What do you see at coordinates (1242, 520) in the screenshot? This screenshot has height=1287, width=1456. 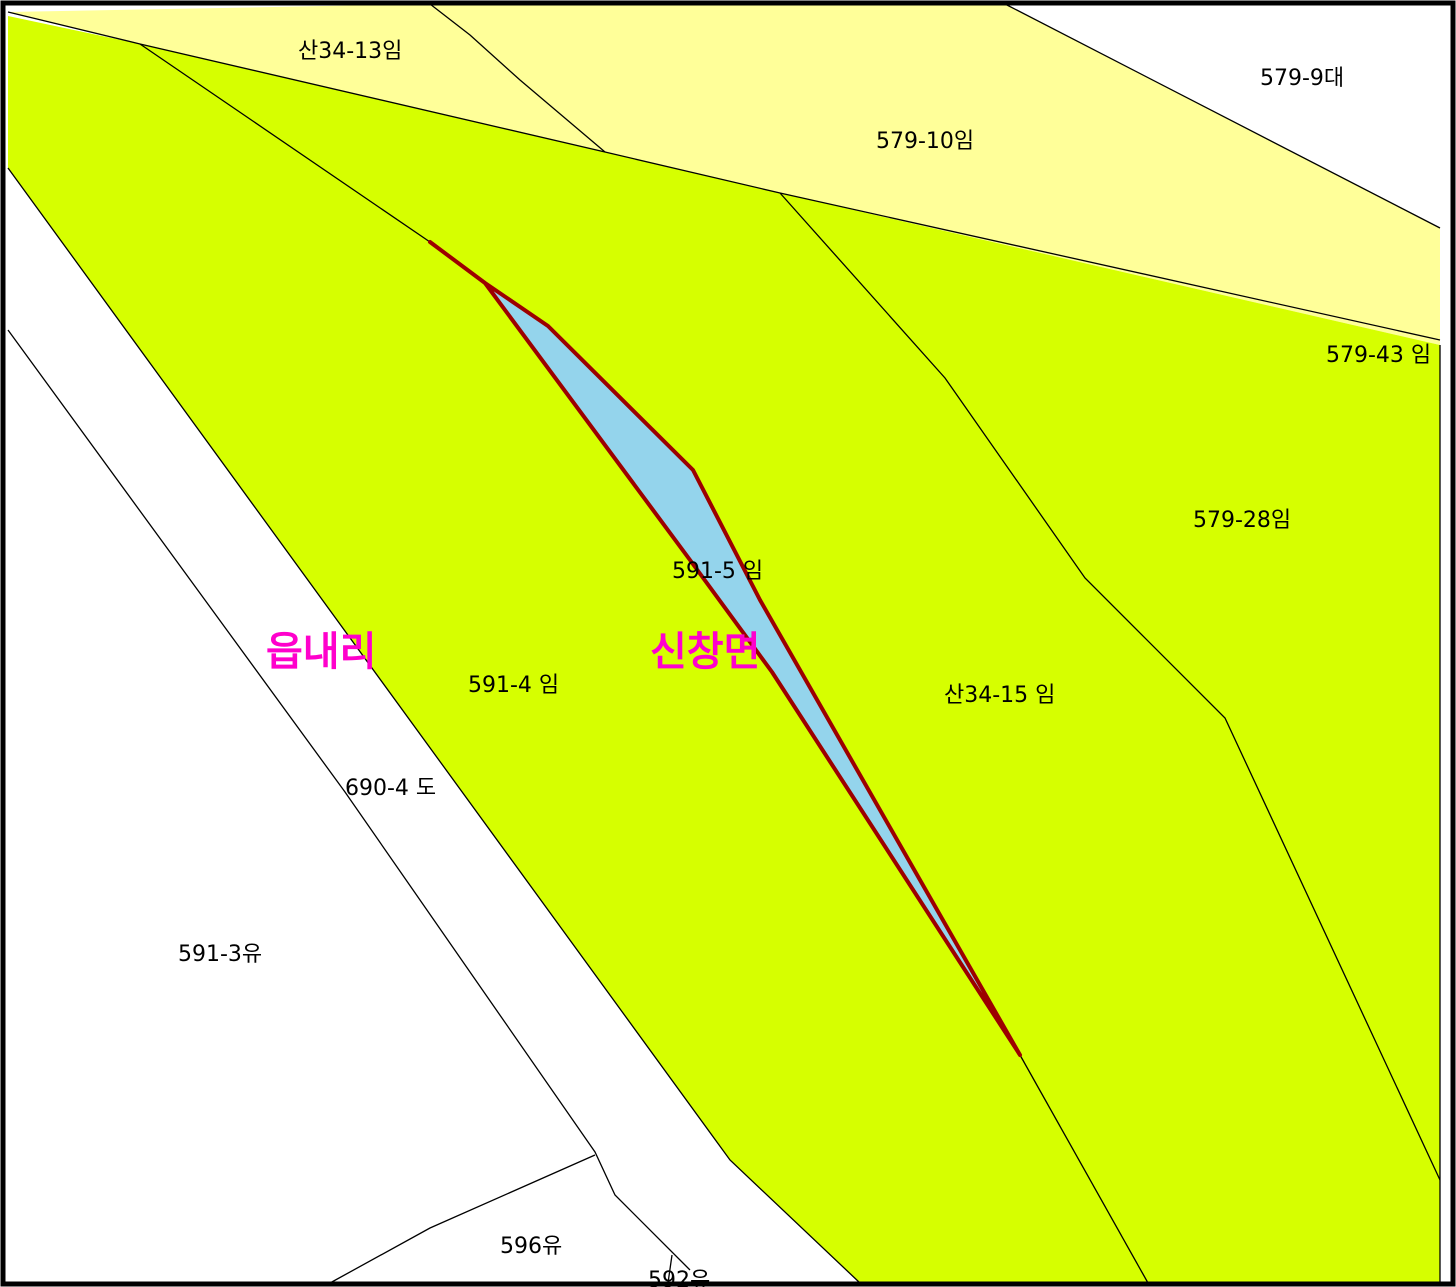 I see `label-579-28: 579-28임` at bounding box center [1242, 520].